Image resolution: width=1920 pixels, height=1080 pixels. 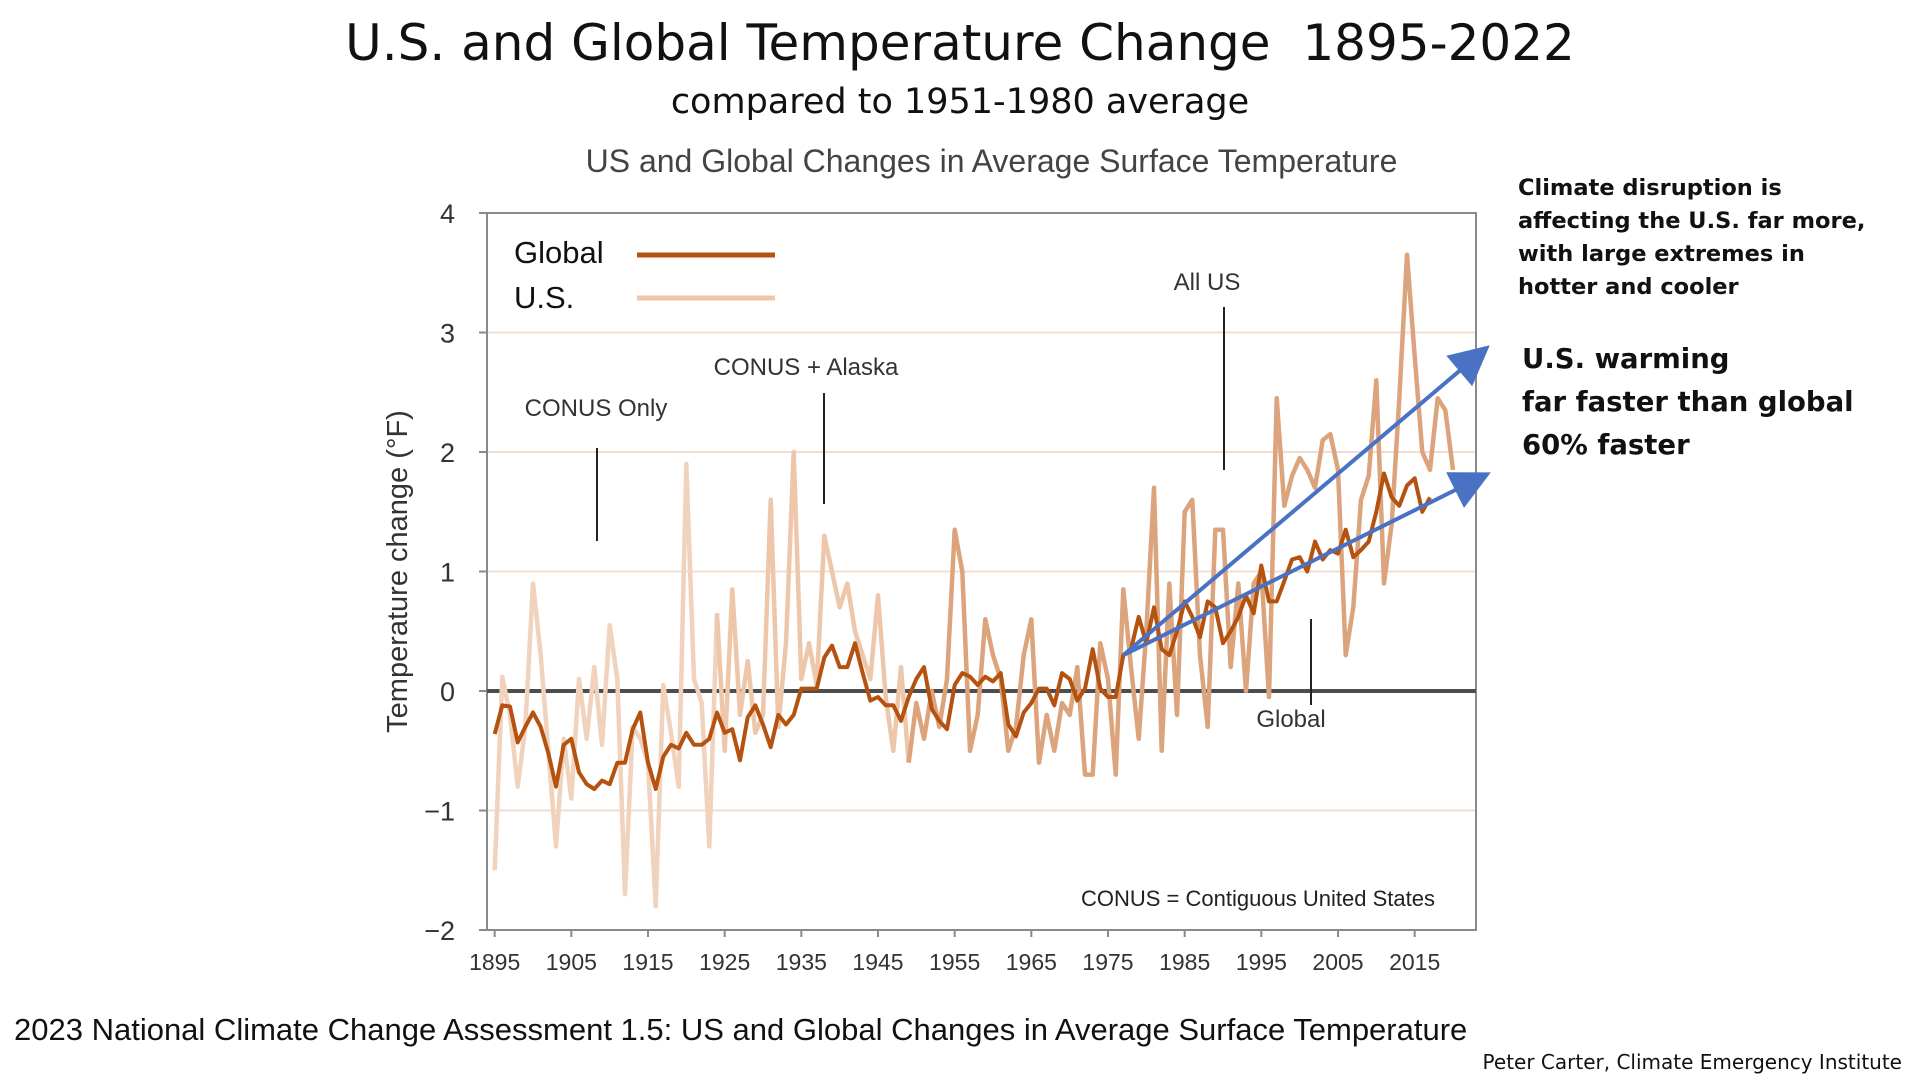 I want to click on annotation-conus-alaska: CONUS + Alaska, so click(x=806, y=367).